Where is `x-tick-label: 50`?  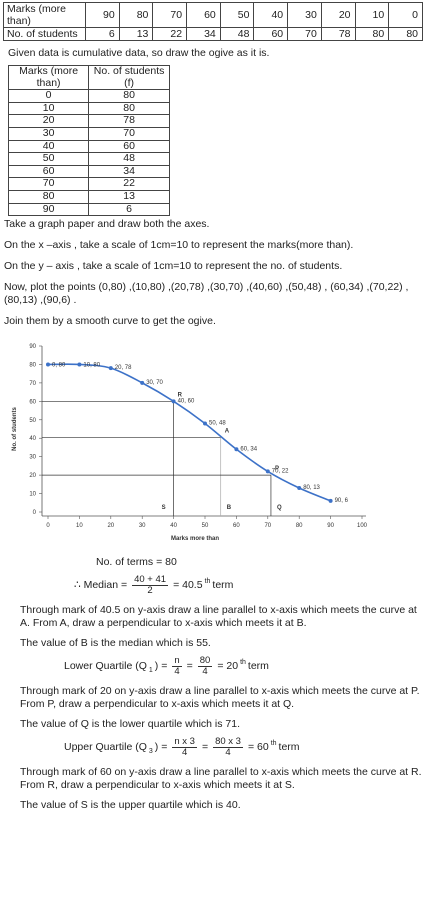
x-tick-label: 50 is located at coordinates (205, 526).